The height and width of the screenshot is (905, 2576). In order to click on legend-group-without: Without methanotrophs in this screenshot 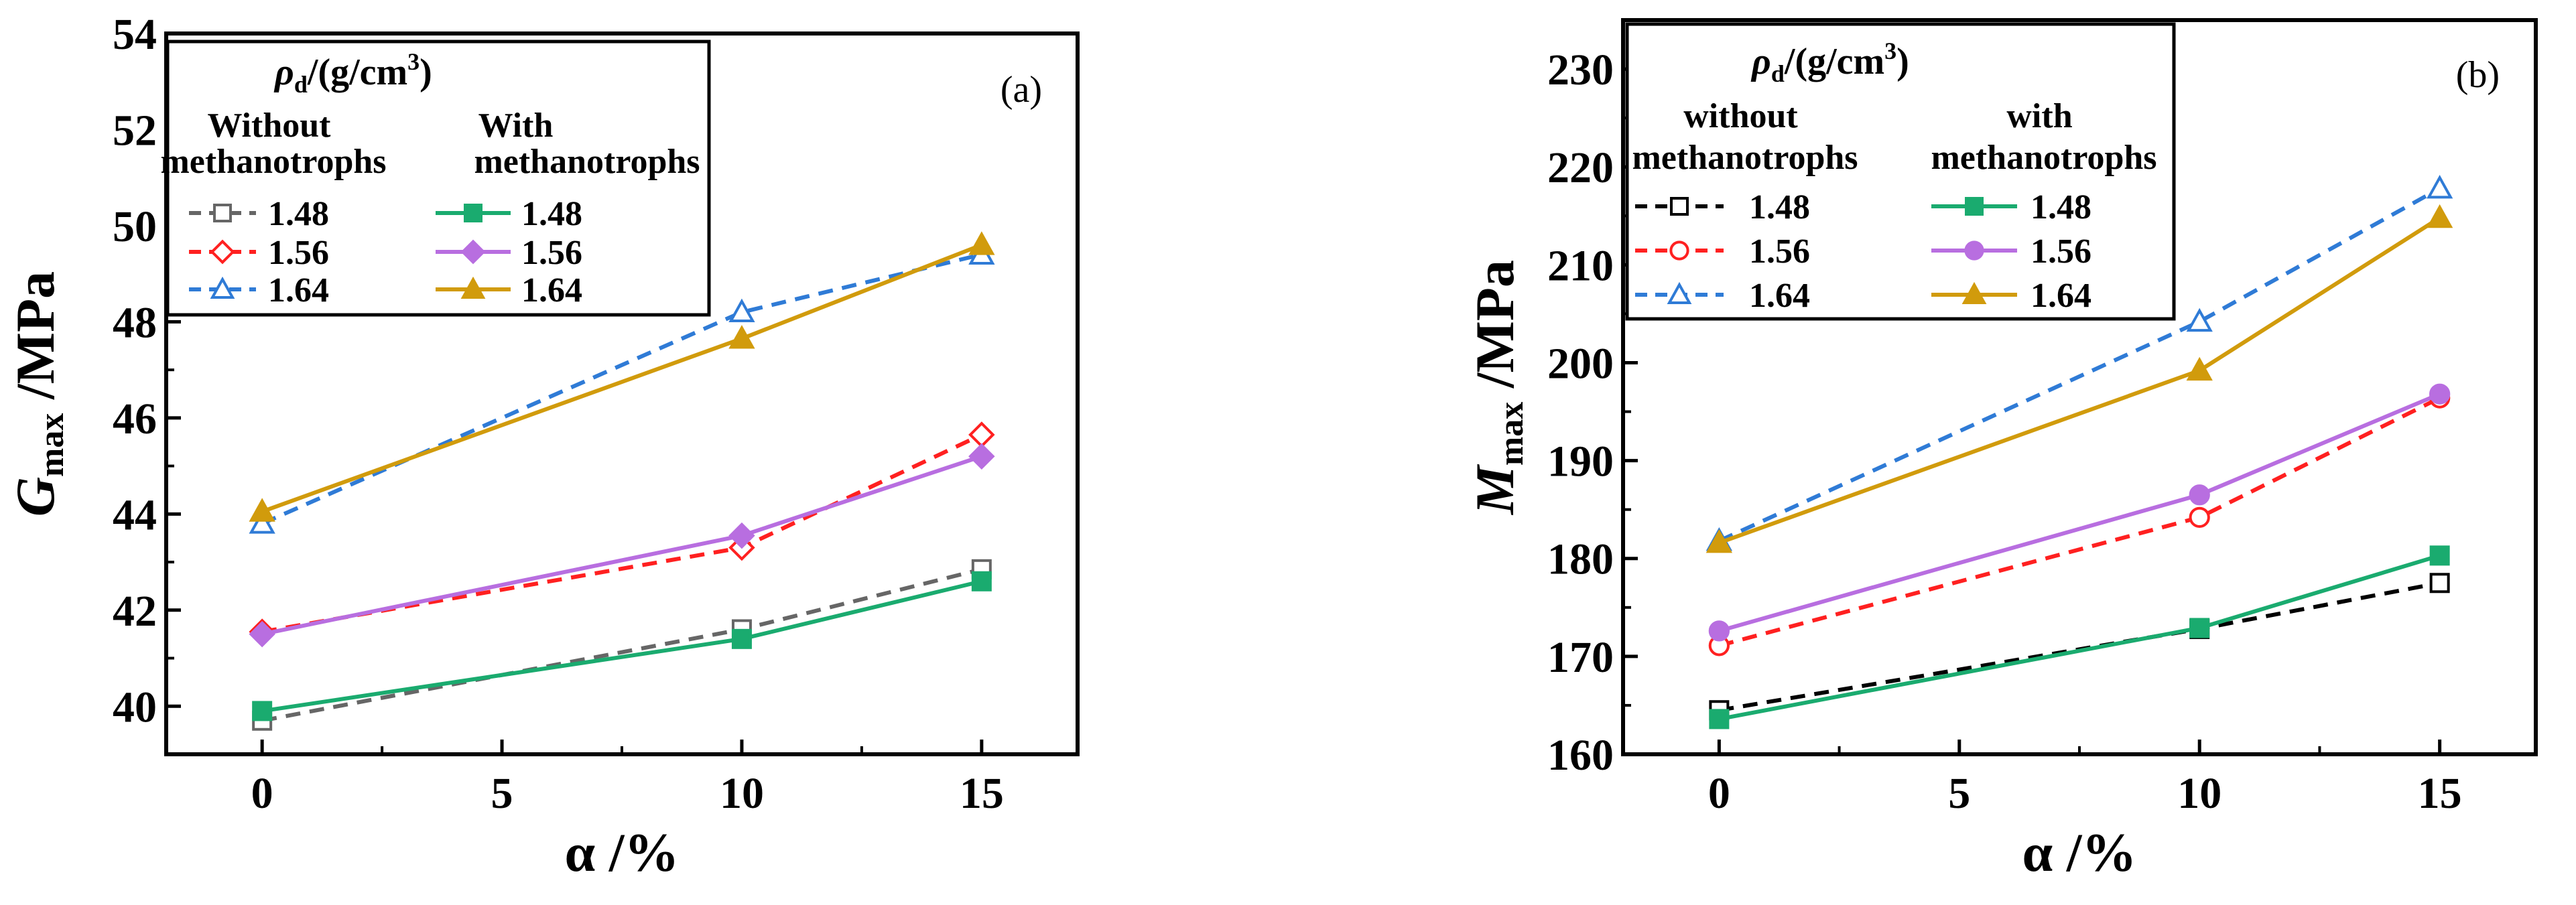, I will do `click(273, 144)`.